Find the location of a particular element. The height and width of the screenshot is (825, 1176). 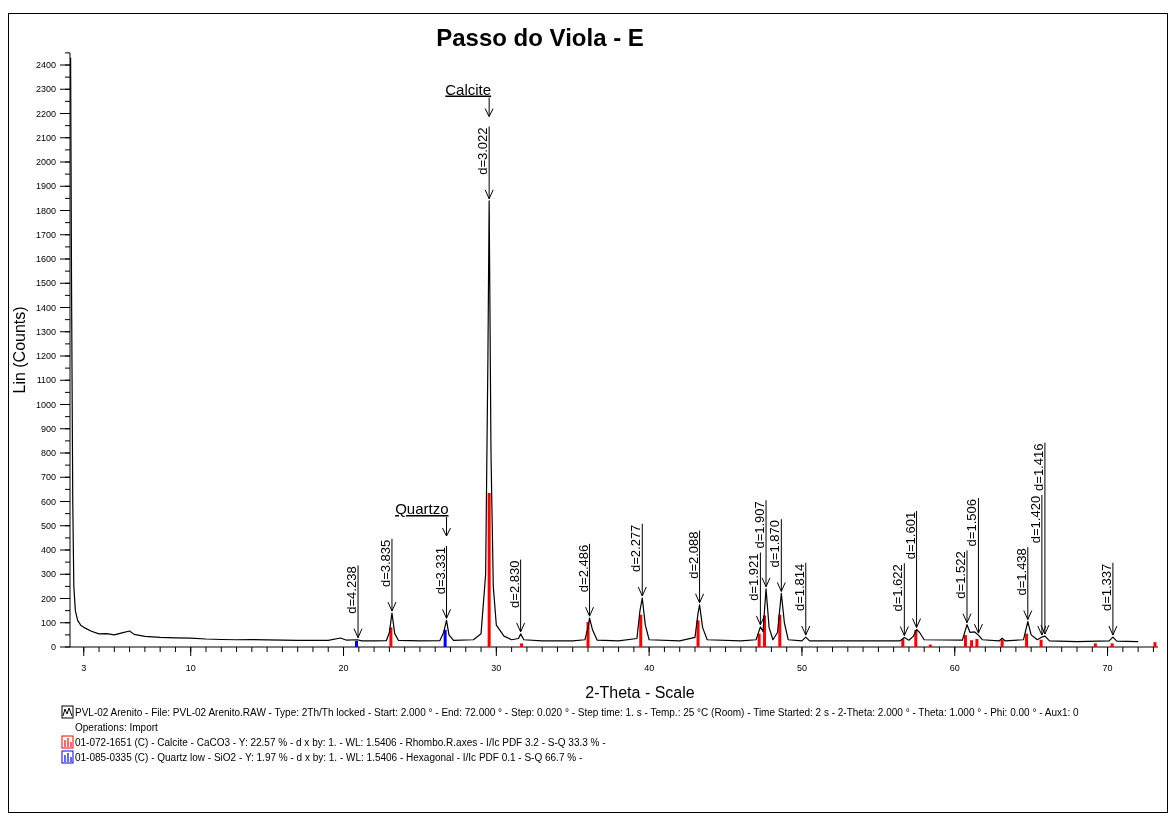

annotation: d=1.921 is located at coordinates (754, 577).